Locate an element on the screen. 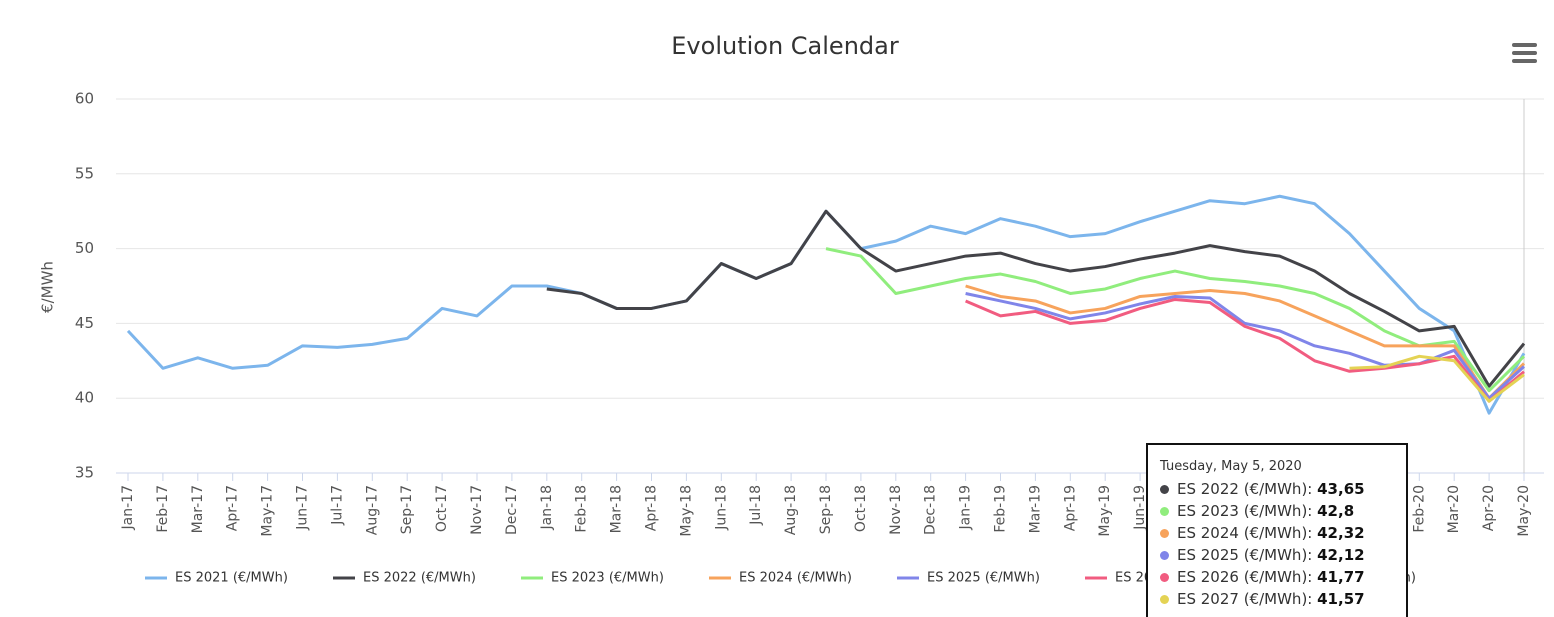  tooltip-row: ES 2025 (€/MWh): 42,12 is located at coordinates (1283, 555).